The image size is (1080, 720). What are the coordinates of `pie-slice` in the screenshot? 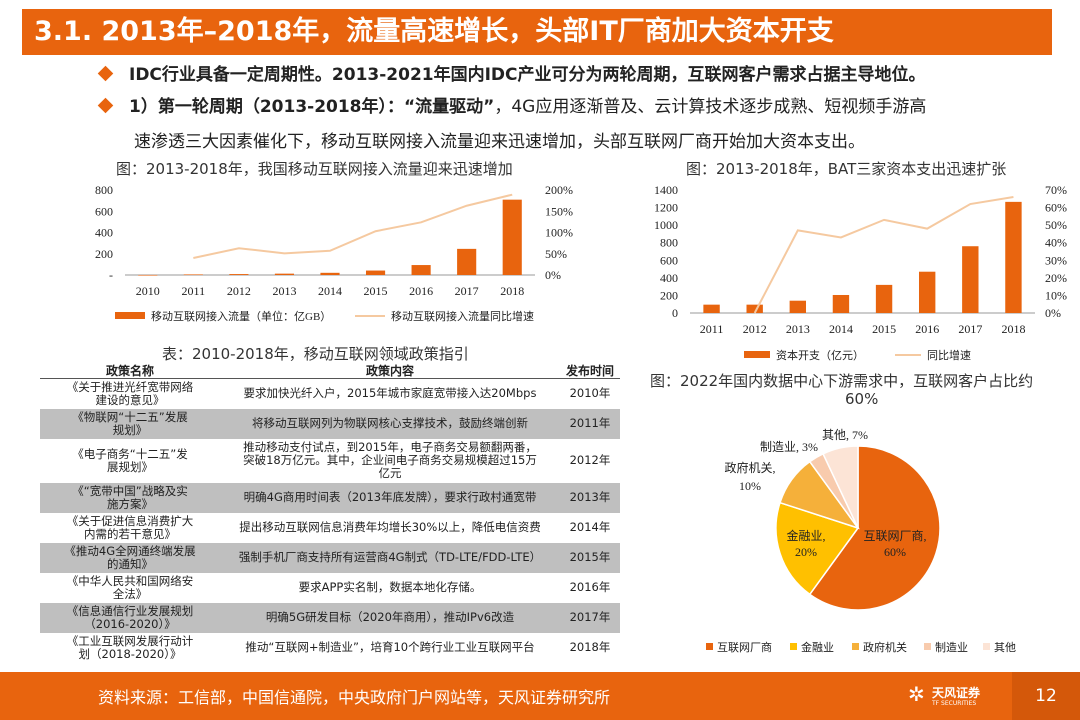 It's located at (817, 548).